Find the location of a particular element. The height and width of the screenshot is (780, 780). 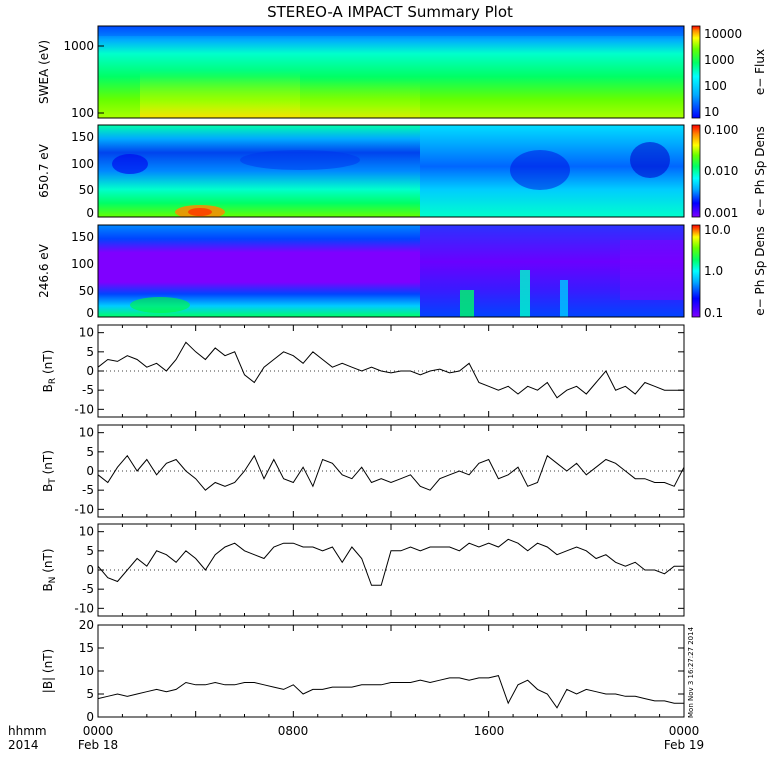

bn-ylabel-sub: N is located at coordinates (53, 580).